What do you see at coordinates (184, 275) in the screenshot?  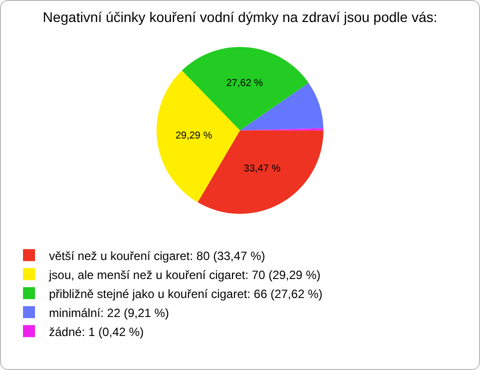 I see `legend-label: jsou, ale menší než u kouření cigaret: 70 (29,29 %)` at bounding box center [184, 275].